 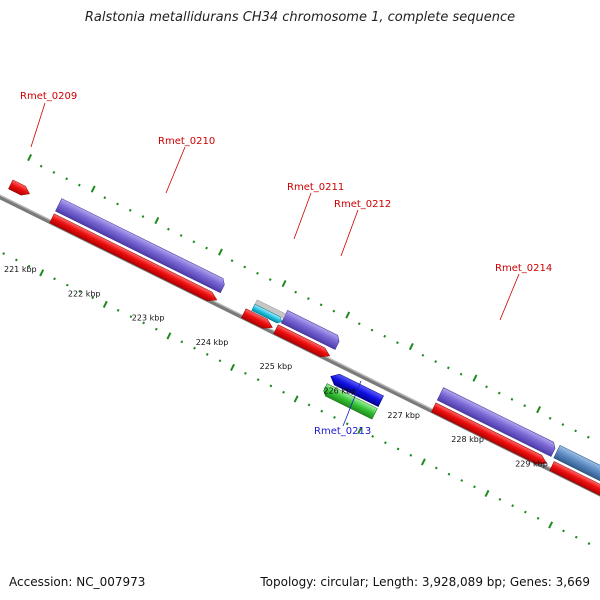 I want to click on cds-rmet-0211-arrow, so click(x=258, y=320).